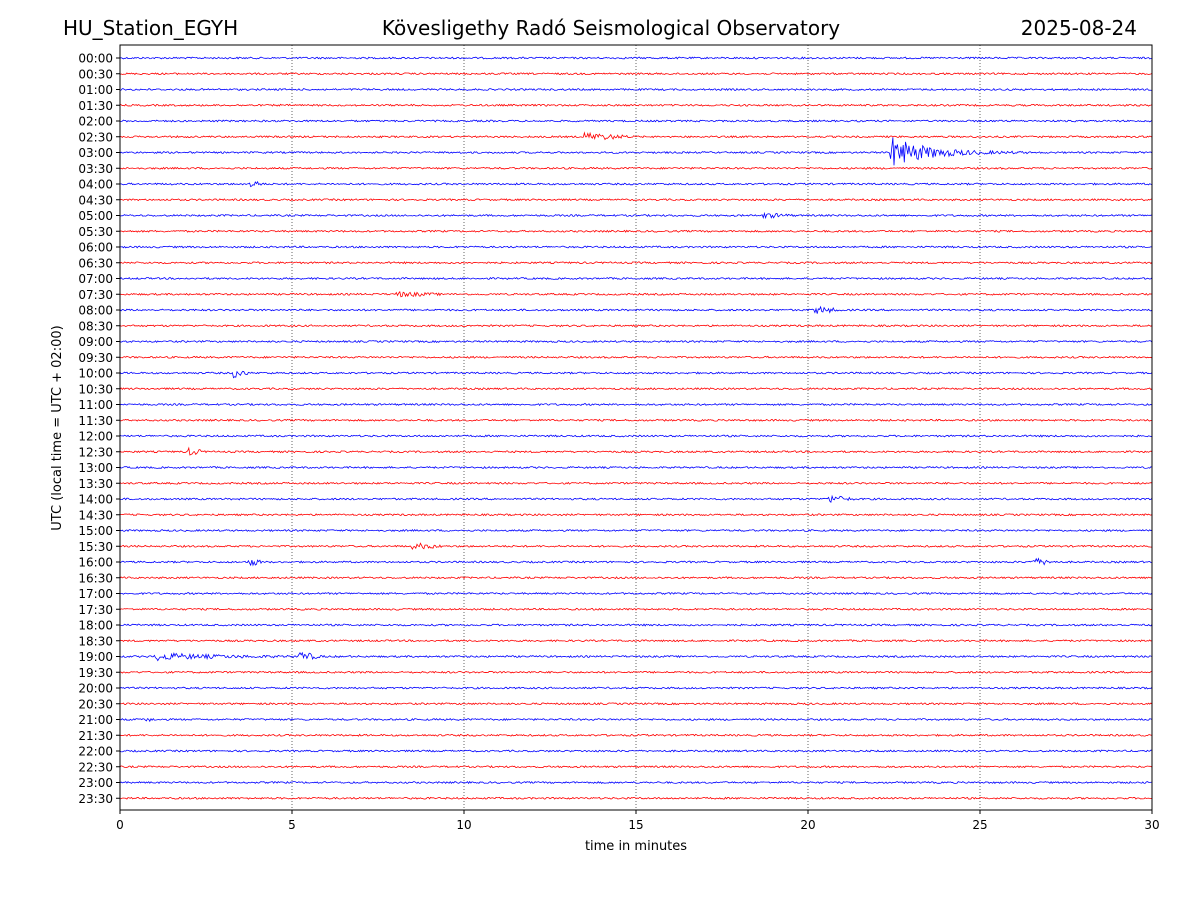 This screenshot has width=1200, height=900. What do you see at coordinates (292, 825) in the screenshot?
I see `x-tick-label: 5` at bounding box center [292, 825].